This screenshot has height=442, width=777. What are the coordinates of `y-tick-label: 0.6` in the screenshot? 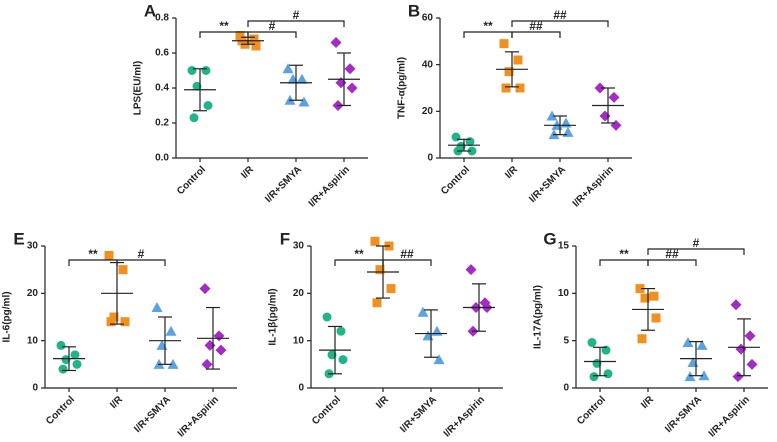 It's located at (162, 53).